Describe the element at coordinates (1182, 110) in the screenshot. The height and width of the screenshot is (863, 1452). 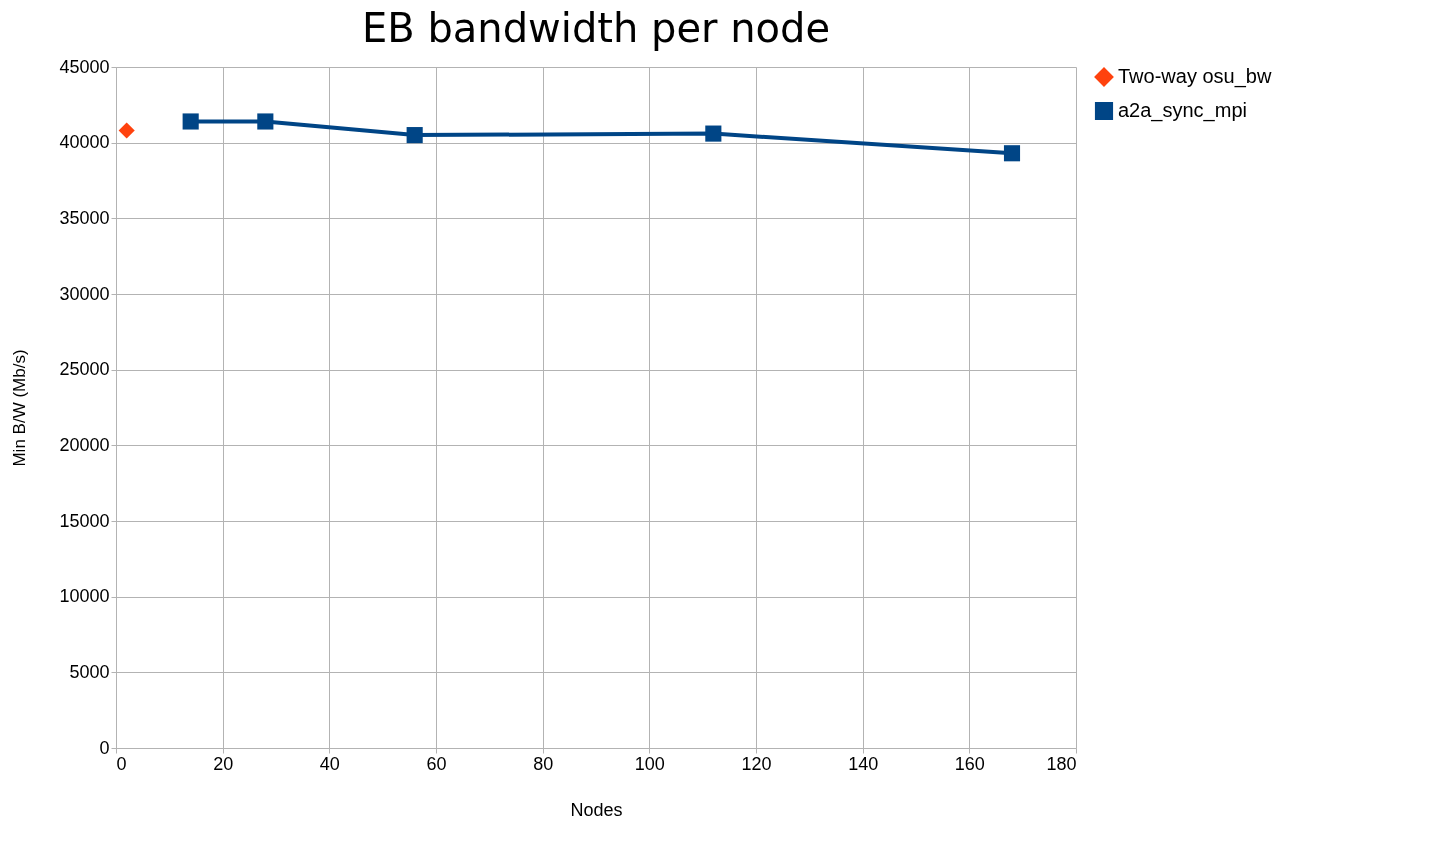
I see `legend-label: a2a_sync_mpi` at that location.